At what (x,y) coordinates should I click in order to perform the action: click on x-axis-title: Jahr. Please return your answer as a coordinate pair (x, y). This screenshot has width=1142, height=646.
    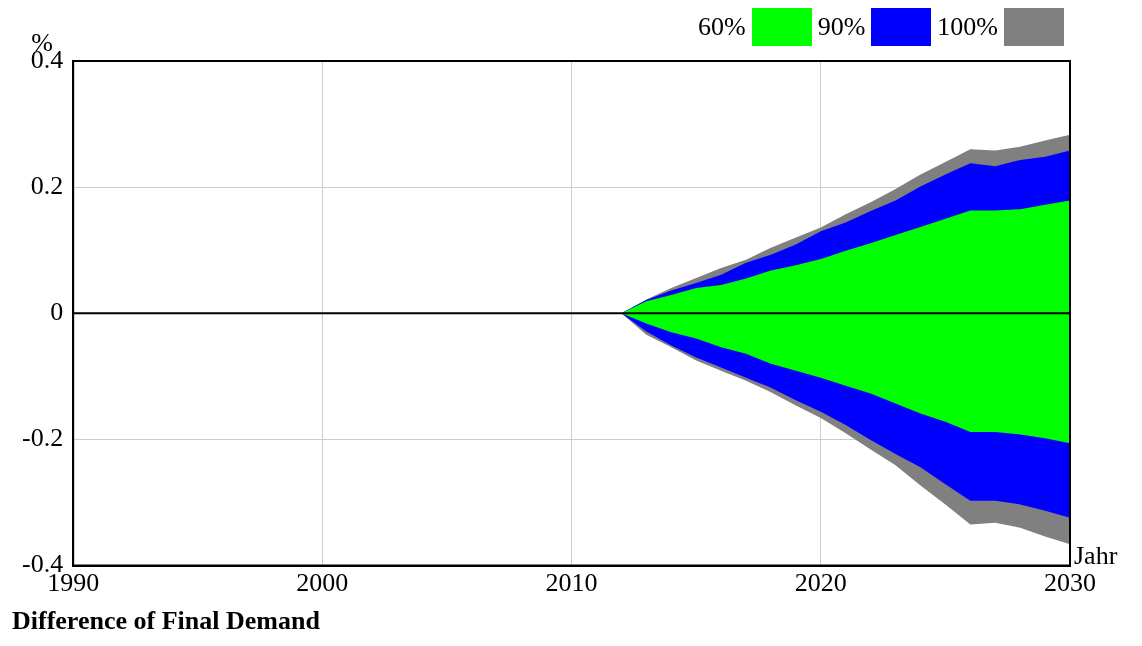
    Looking at the image, I should click on (1096, 556).